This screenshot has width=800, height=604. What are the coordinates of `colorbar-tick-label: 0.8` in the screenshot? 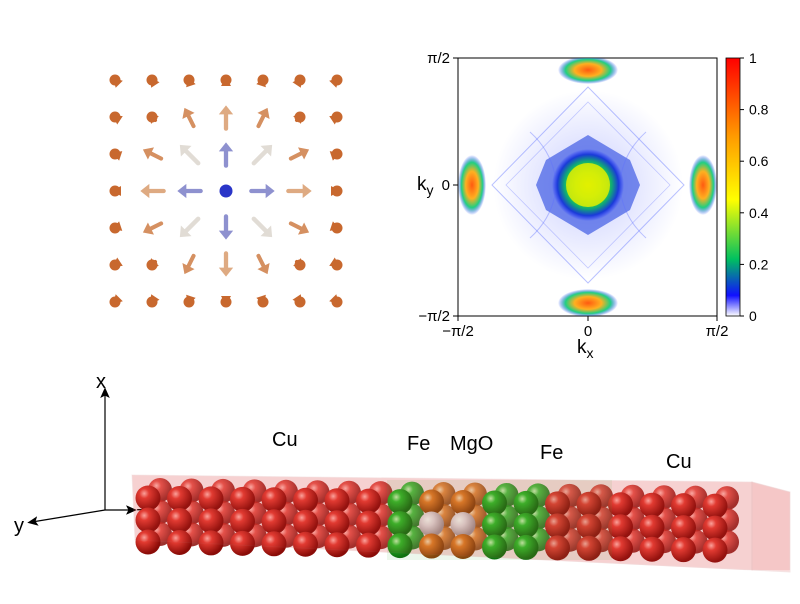 It's located at (759, 110).